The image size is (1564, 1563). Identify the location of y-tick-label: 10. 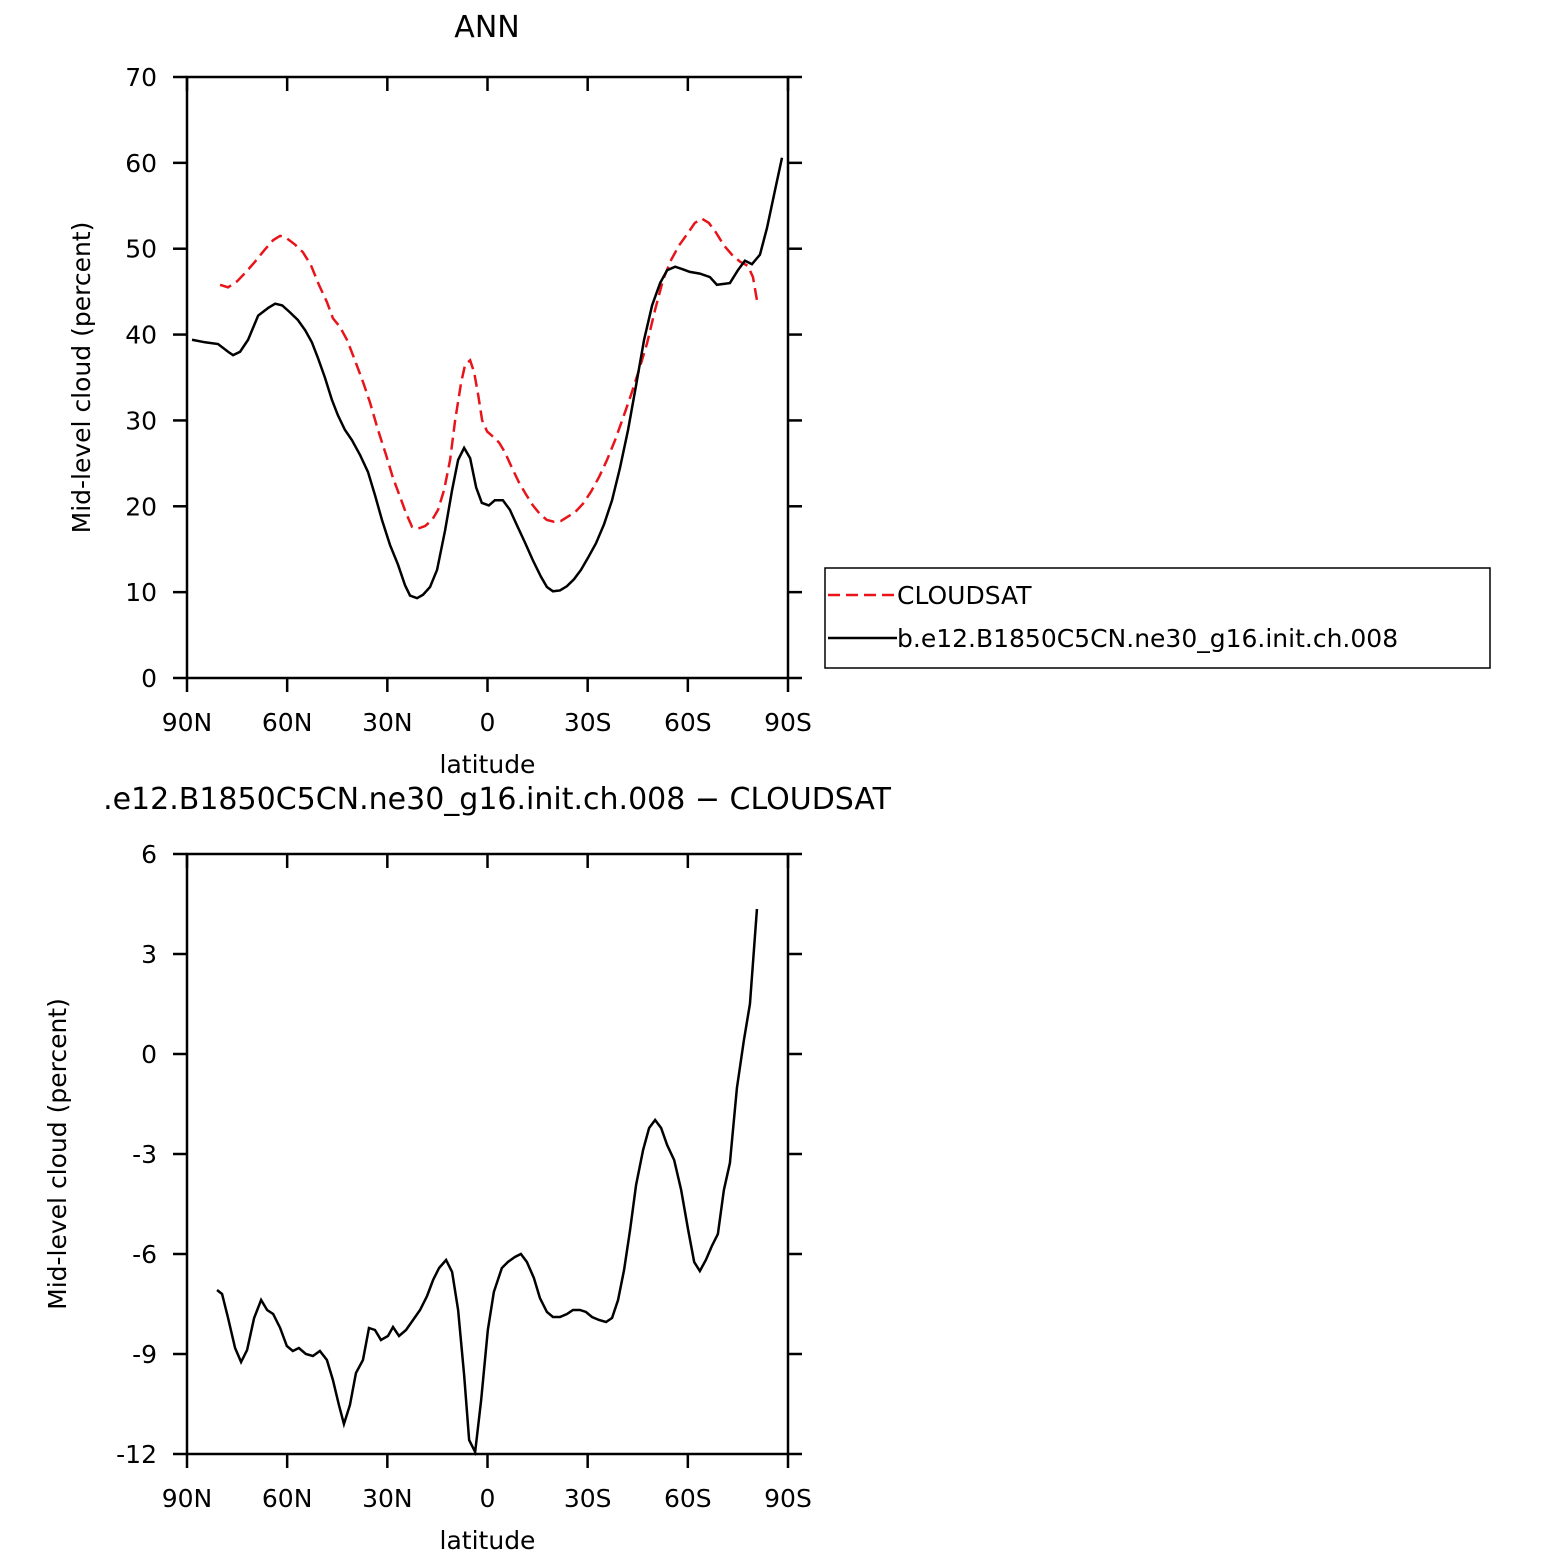
(141, 592).